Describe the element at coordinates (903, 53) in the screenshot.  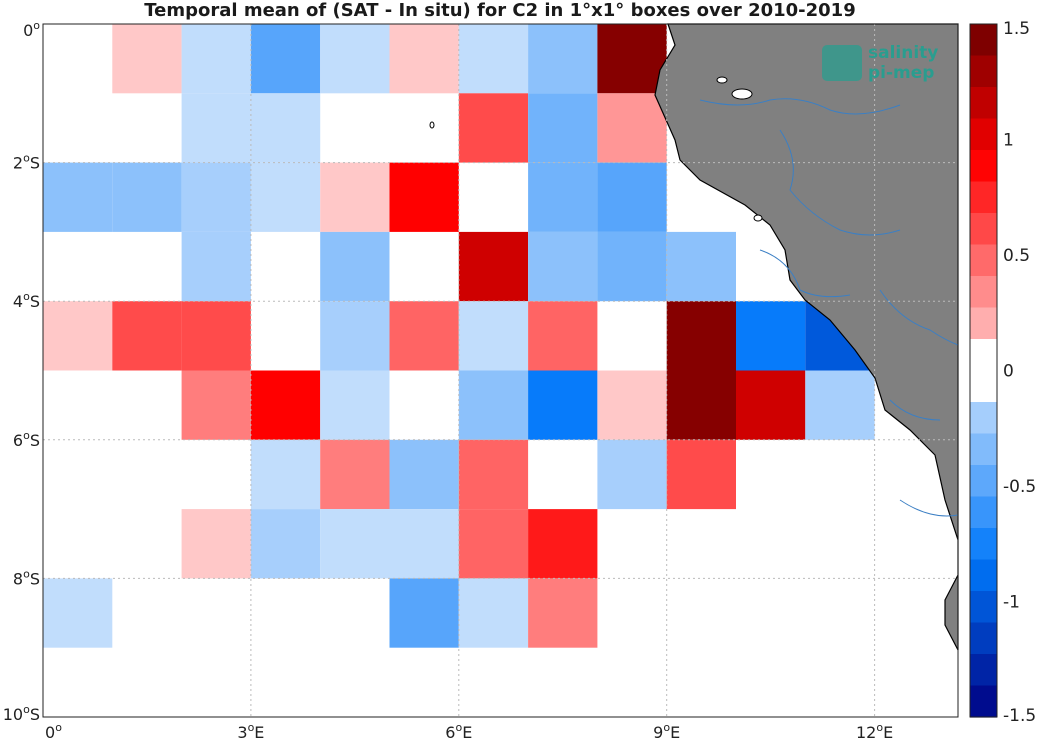
I see `logo-line1: salinity` at that location.